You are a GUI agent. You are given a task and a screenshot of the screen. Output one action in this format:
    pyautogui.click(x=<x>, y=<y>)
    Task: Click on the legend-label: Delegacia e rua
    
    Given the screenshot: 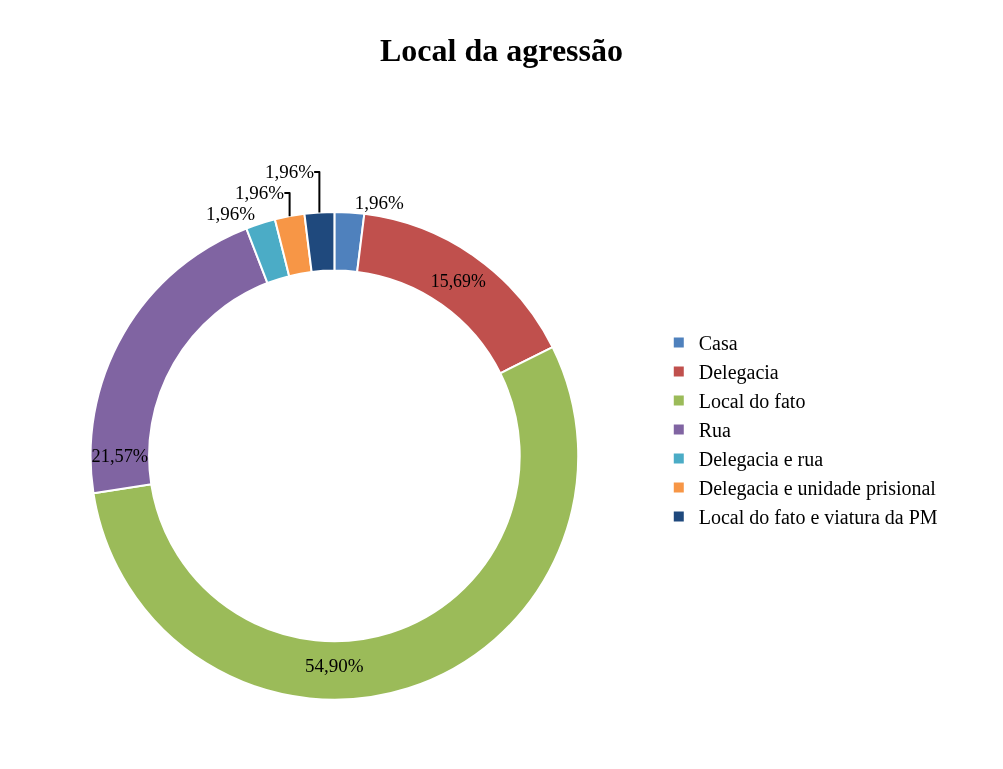 What is the action you would take?
    pyautogui.click(x=761, y=460)
    